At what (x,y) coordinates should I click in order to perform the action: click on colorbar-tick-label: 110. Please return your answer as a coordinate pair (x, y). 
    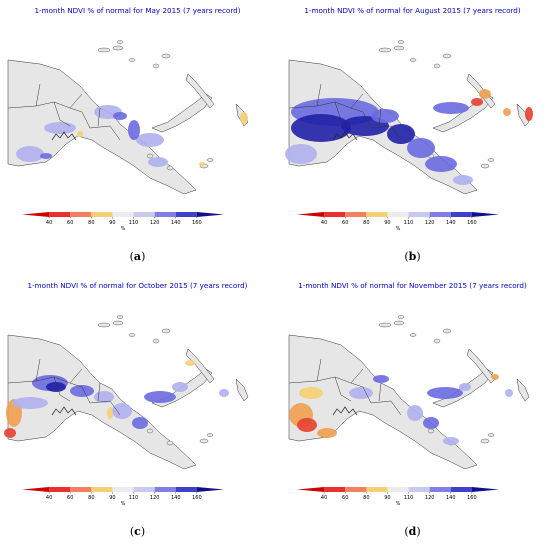
    Looking at the image, I should click on (409, 498).